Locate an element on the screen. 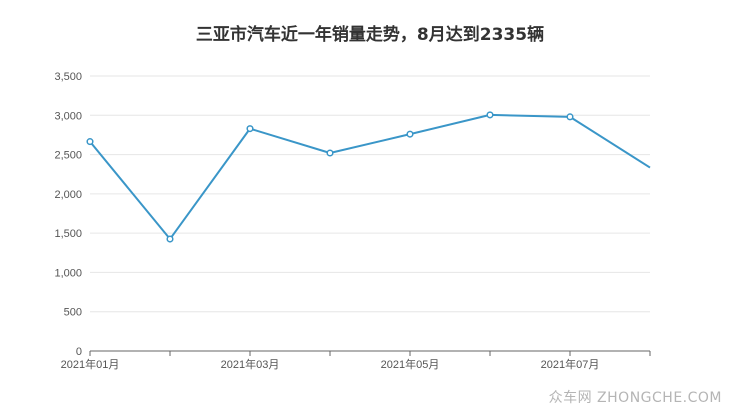 The width and height of the screenshot is (740, 417). y-tick-label: 2,000 is located at coordinates (68, 195).